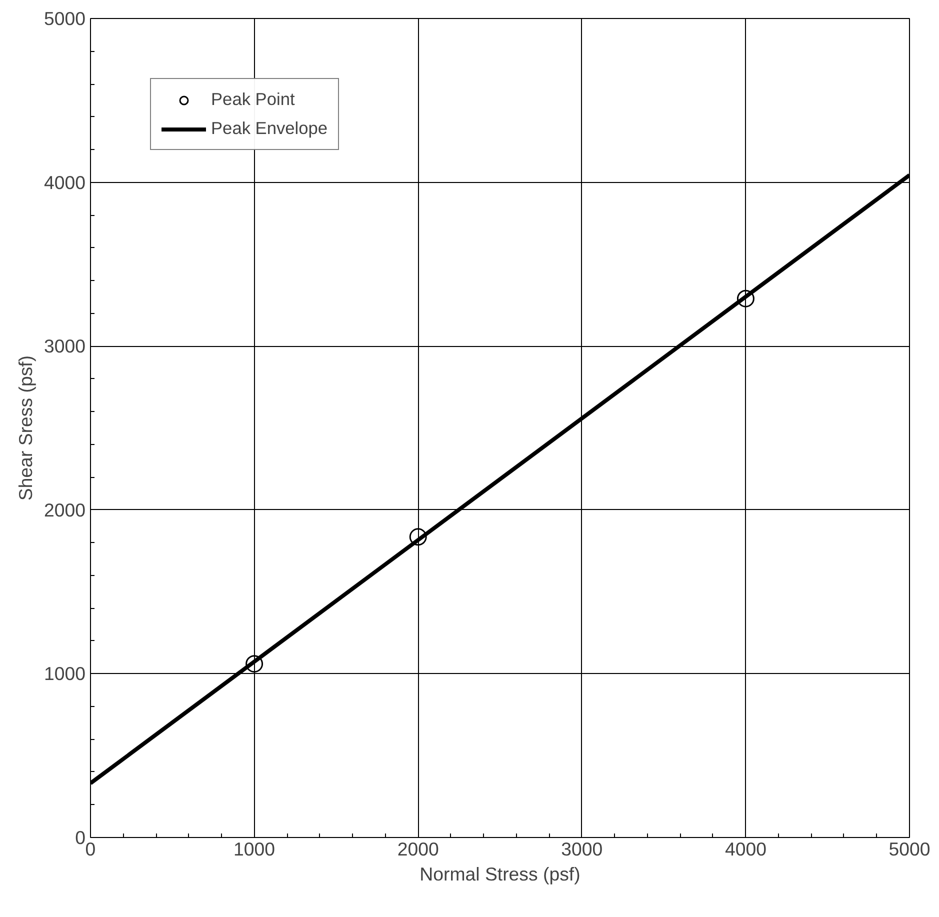 Image resolution: width=939 pixels, height=917 pixels. What do you see at coordinates (582, 849) in the screenshot?
I see `x-tick-label: 3000` at bounding box center [582, 849].